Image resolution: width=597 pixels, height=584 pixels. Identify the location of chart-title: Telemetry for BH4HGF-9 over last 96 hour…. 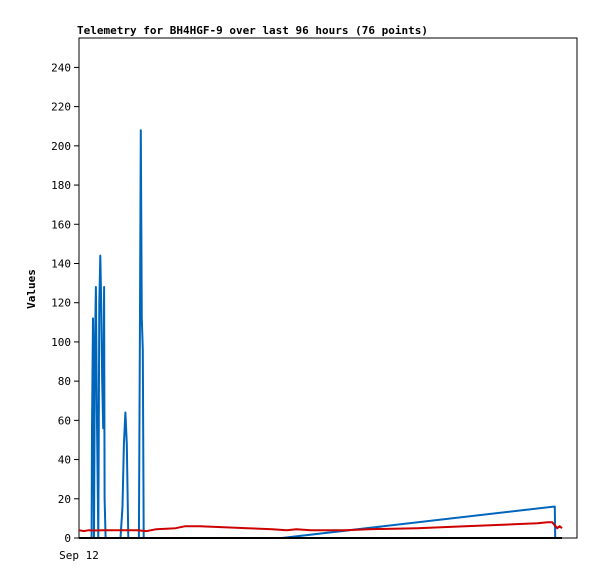
(252, 30).